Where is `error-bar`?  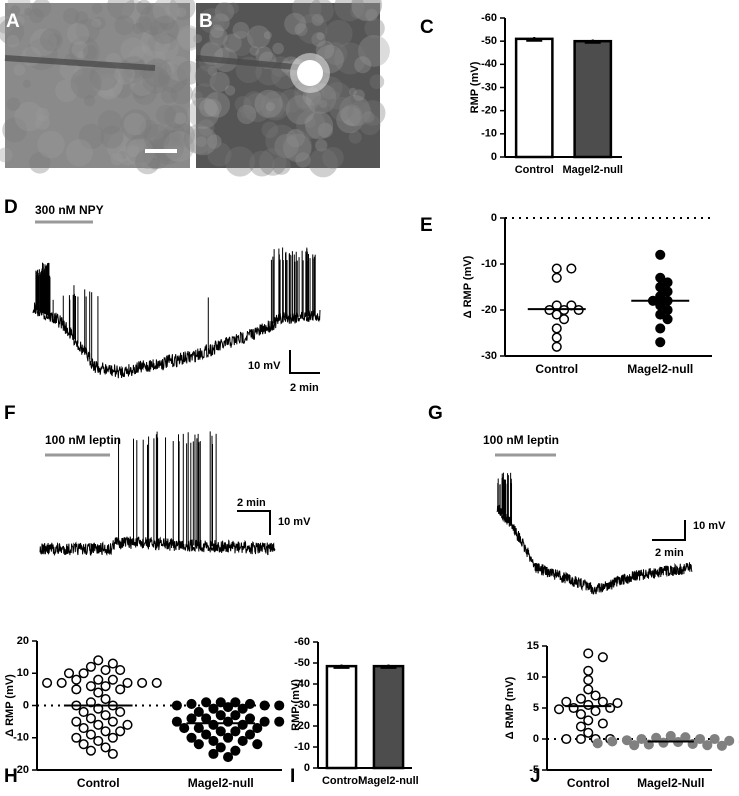 error-bar is located at coordinates (341, 666).